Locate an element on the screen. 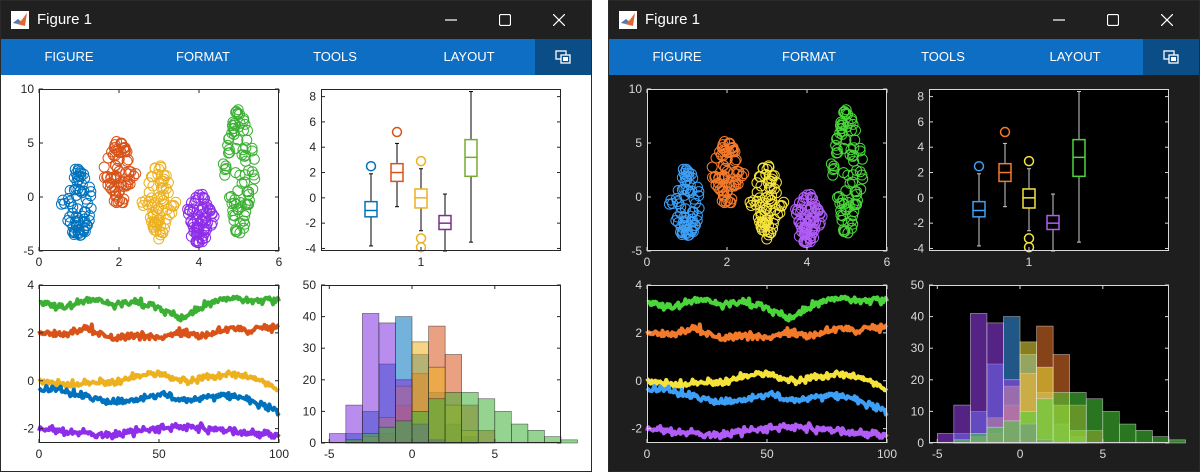 The height and width of the screenshot is (472, 1200). box-chart: 1 -4 -2 0 2 4 6 8 is located at coordinates (1041, 179).